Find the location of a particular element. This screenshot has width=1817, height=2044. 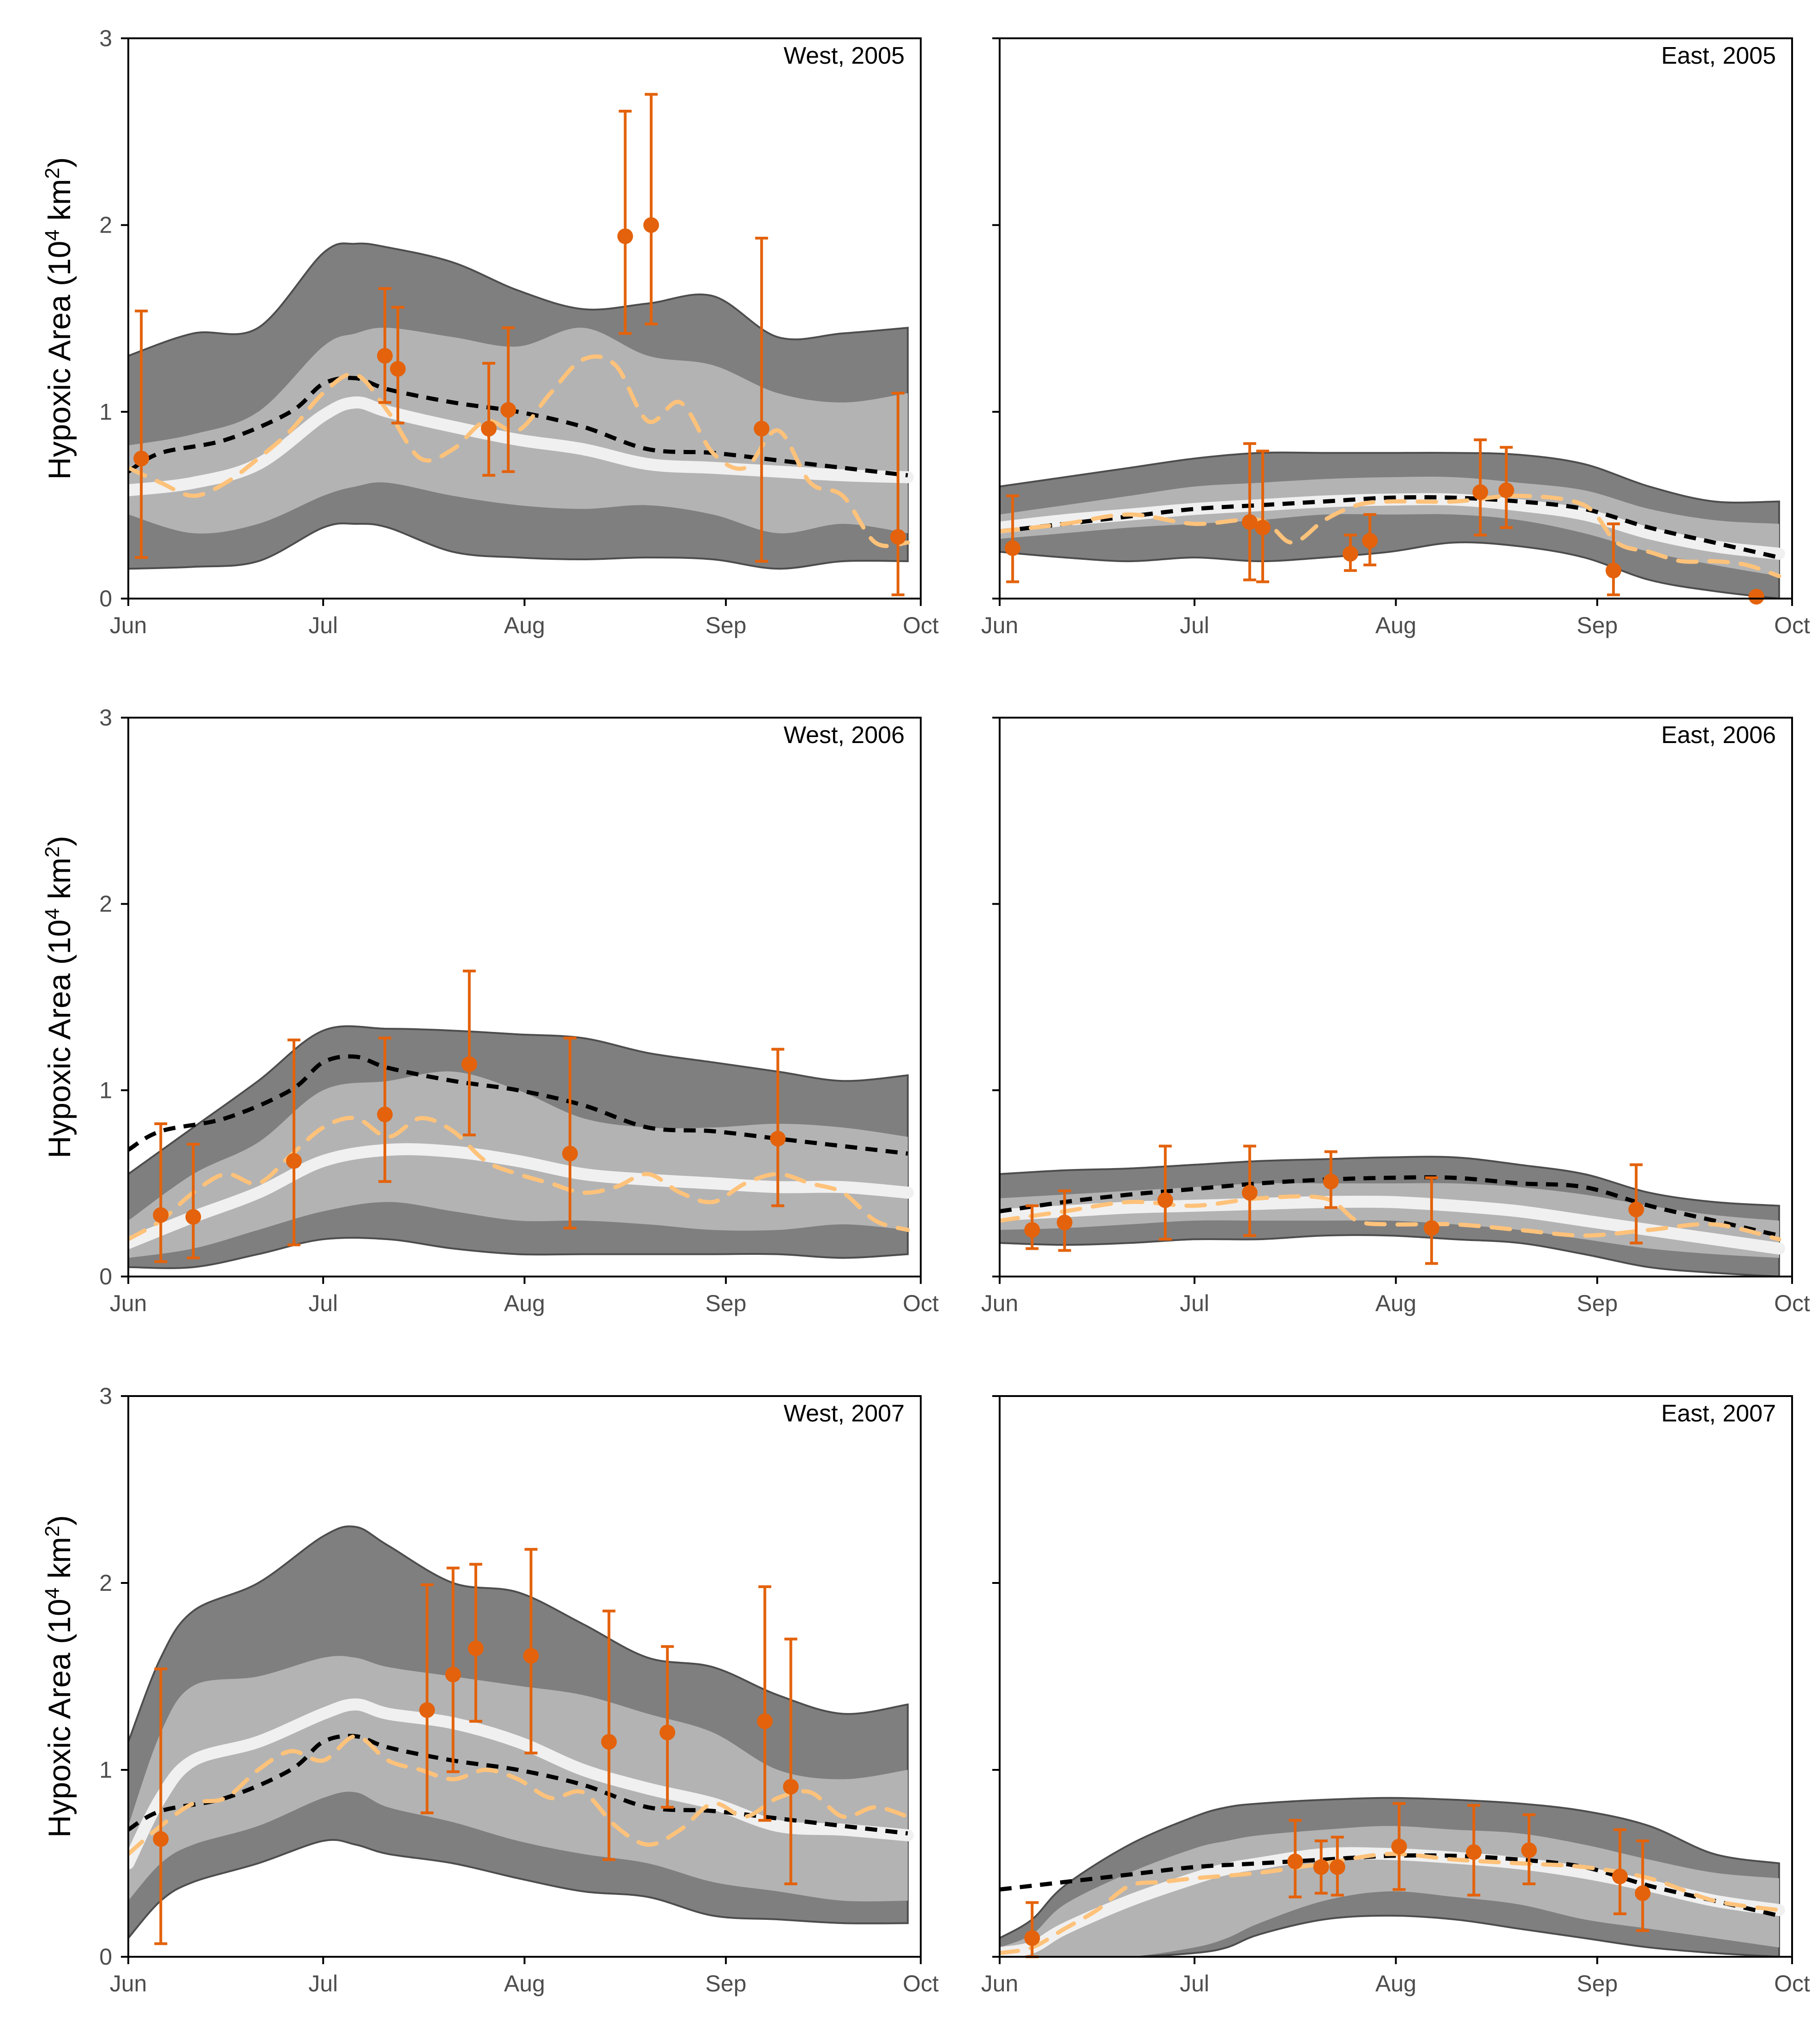

panel-title: West, 2007 is located at coordinates (844, 1413).